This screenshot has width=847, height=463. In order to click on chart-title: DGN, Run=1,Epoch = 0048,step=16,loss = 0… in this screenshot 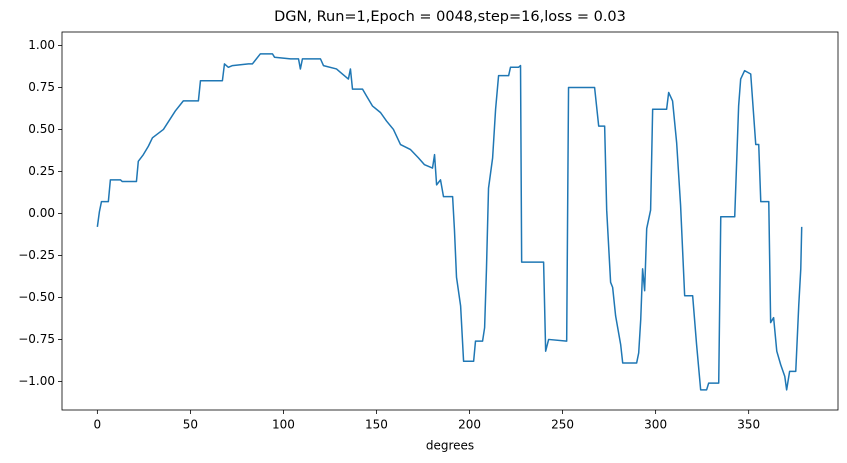, I will do `click(450, 17)`.